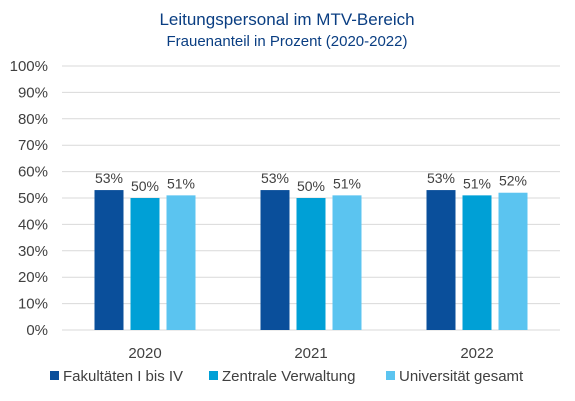  Describe the element at coordinates (144, 353) in the screenshot. I see `x-tick-label: 2020` at that location.